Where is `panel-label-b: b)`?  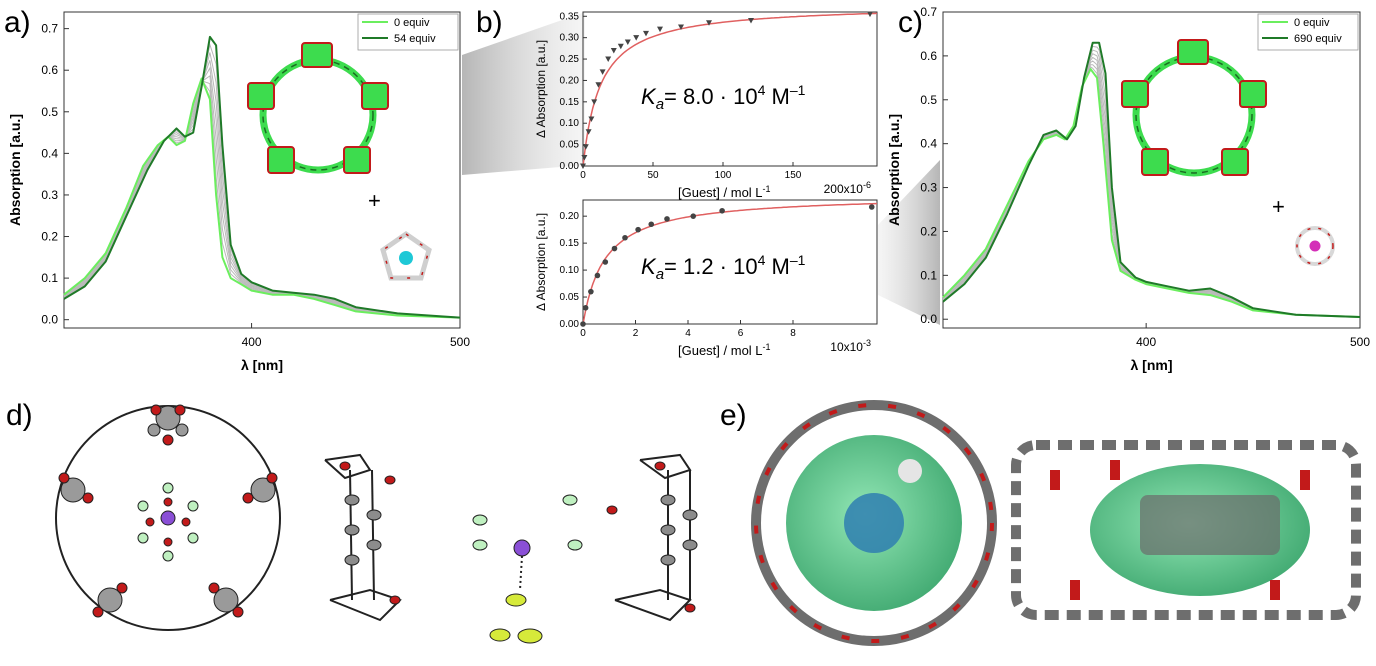
panel-label-b: b) is located at coordinates (489, 22).